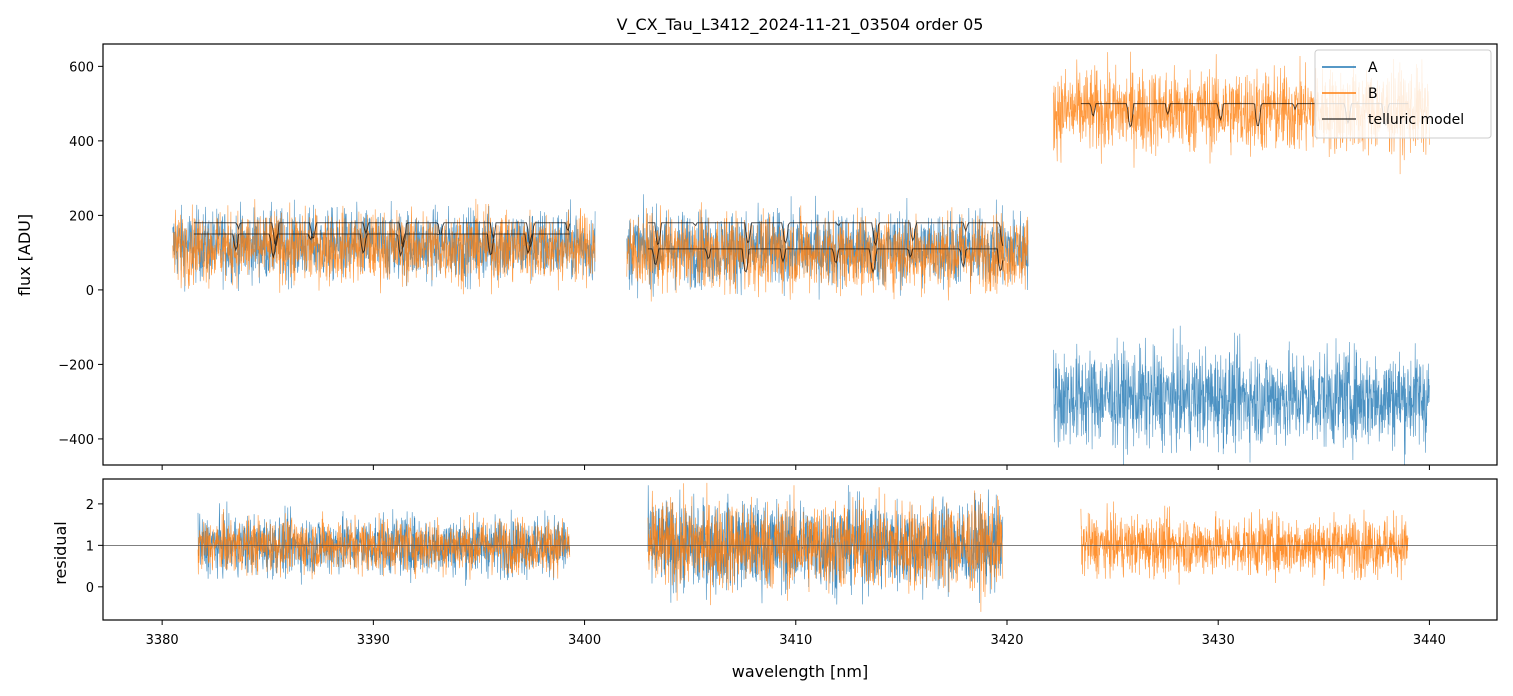  I want to click on residual-y-tick-label: 2, so click(90, 505).